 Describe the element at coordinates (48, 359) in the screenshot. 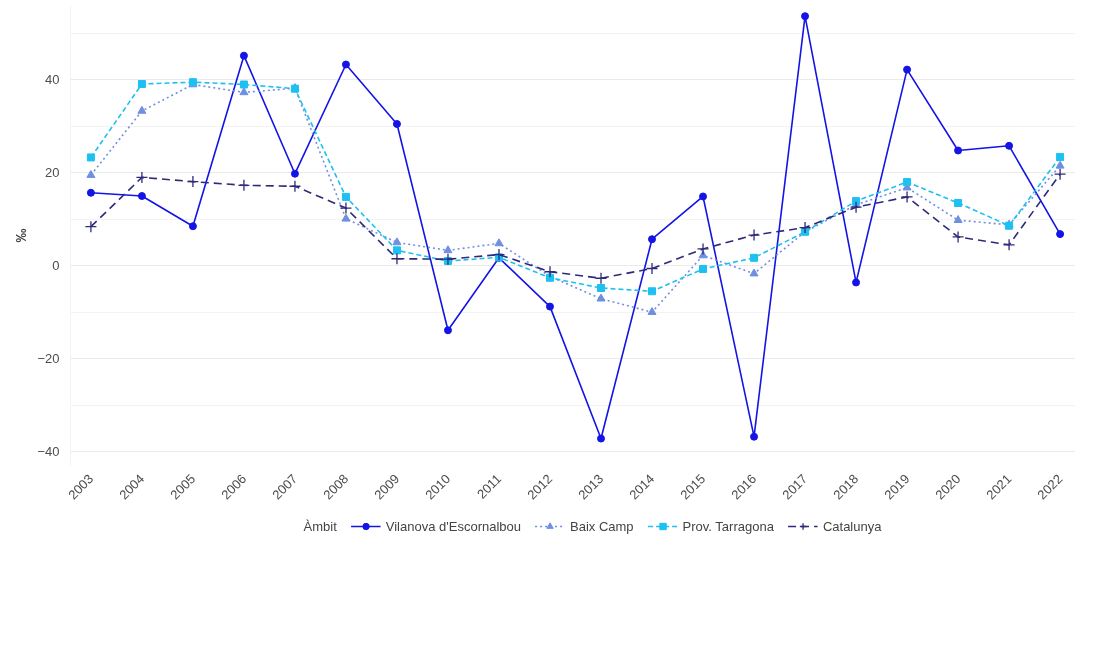

I see `y-tick-label: −20` at that location.